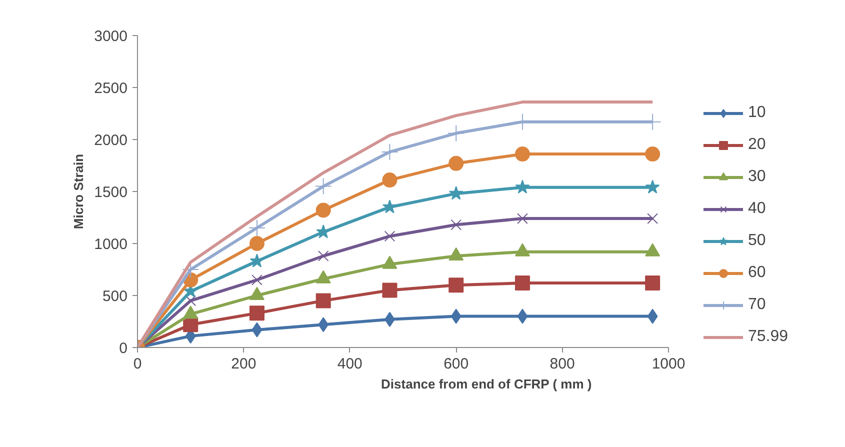  Describe the element at coordinates (137, 364) in the screenshot. I see `x-tick-label: 0` at that location.